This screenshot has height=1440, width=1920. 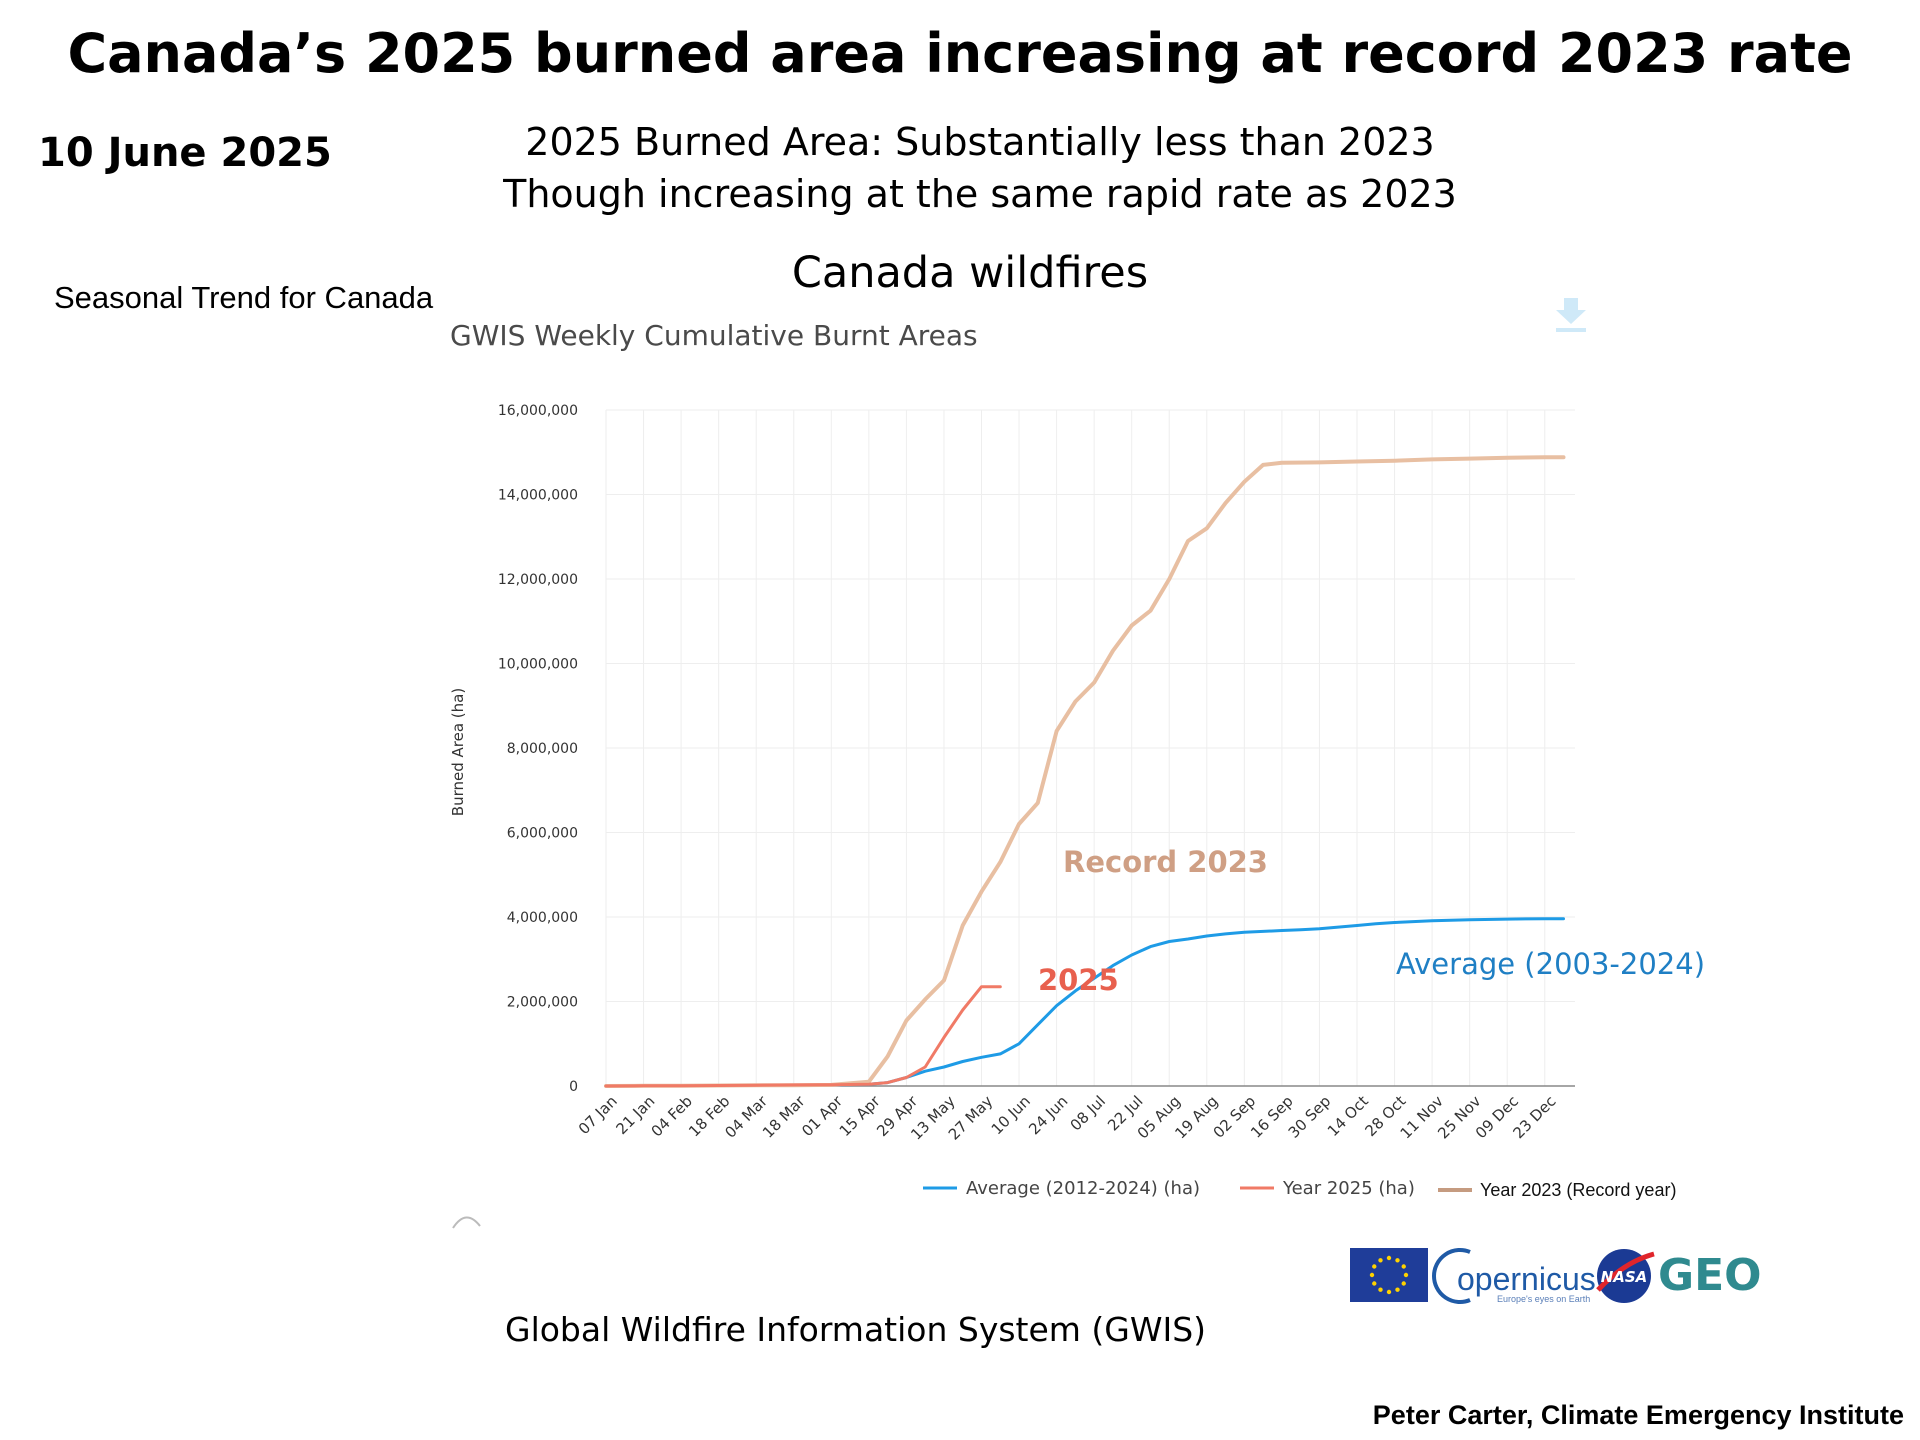 What do you see at coordinates (1348, 1188) in the screenshot?
I see `legend-label-2025: Year 2025 (ha)` at bounding box center [1348, 1188].